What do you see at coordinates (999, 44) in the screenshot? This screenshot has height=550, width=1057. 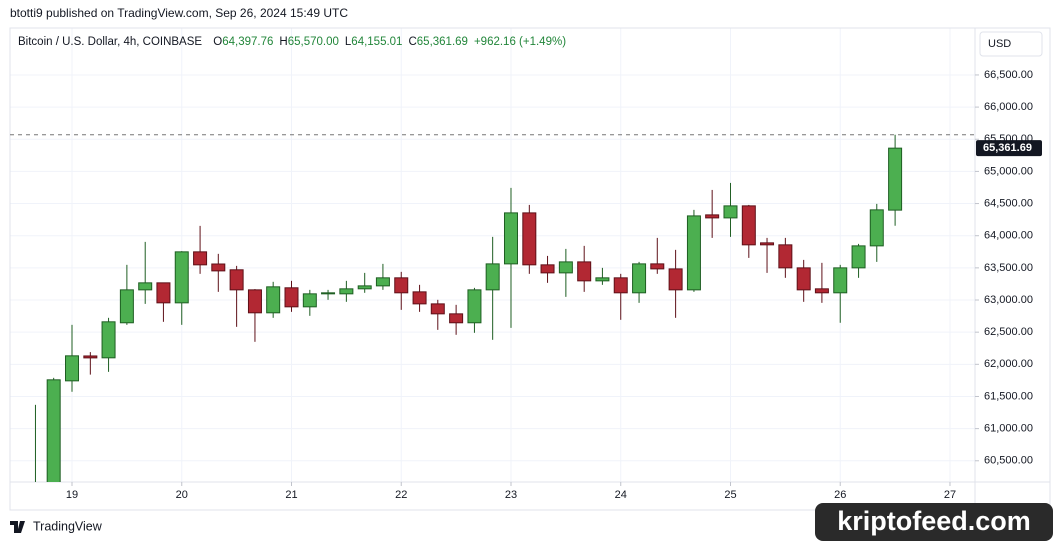 I see `currency: USD` at bounding box center [999, 44].